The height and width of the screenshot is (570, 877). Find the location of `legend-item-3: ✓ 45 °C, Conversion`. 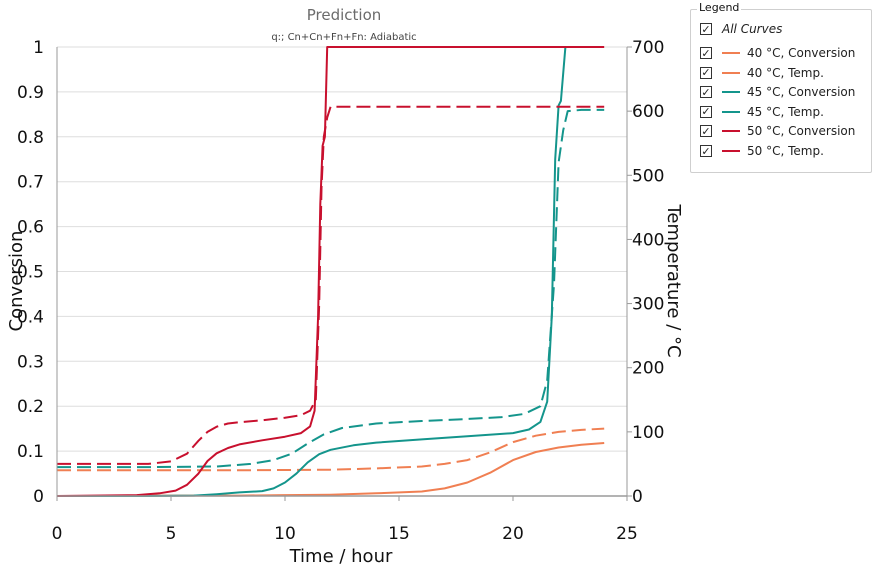

legend-item-3: ✓ 45 °C, Conversion is located at coordinates (777, 92).